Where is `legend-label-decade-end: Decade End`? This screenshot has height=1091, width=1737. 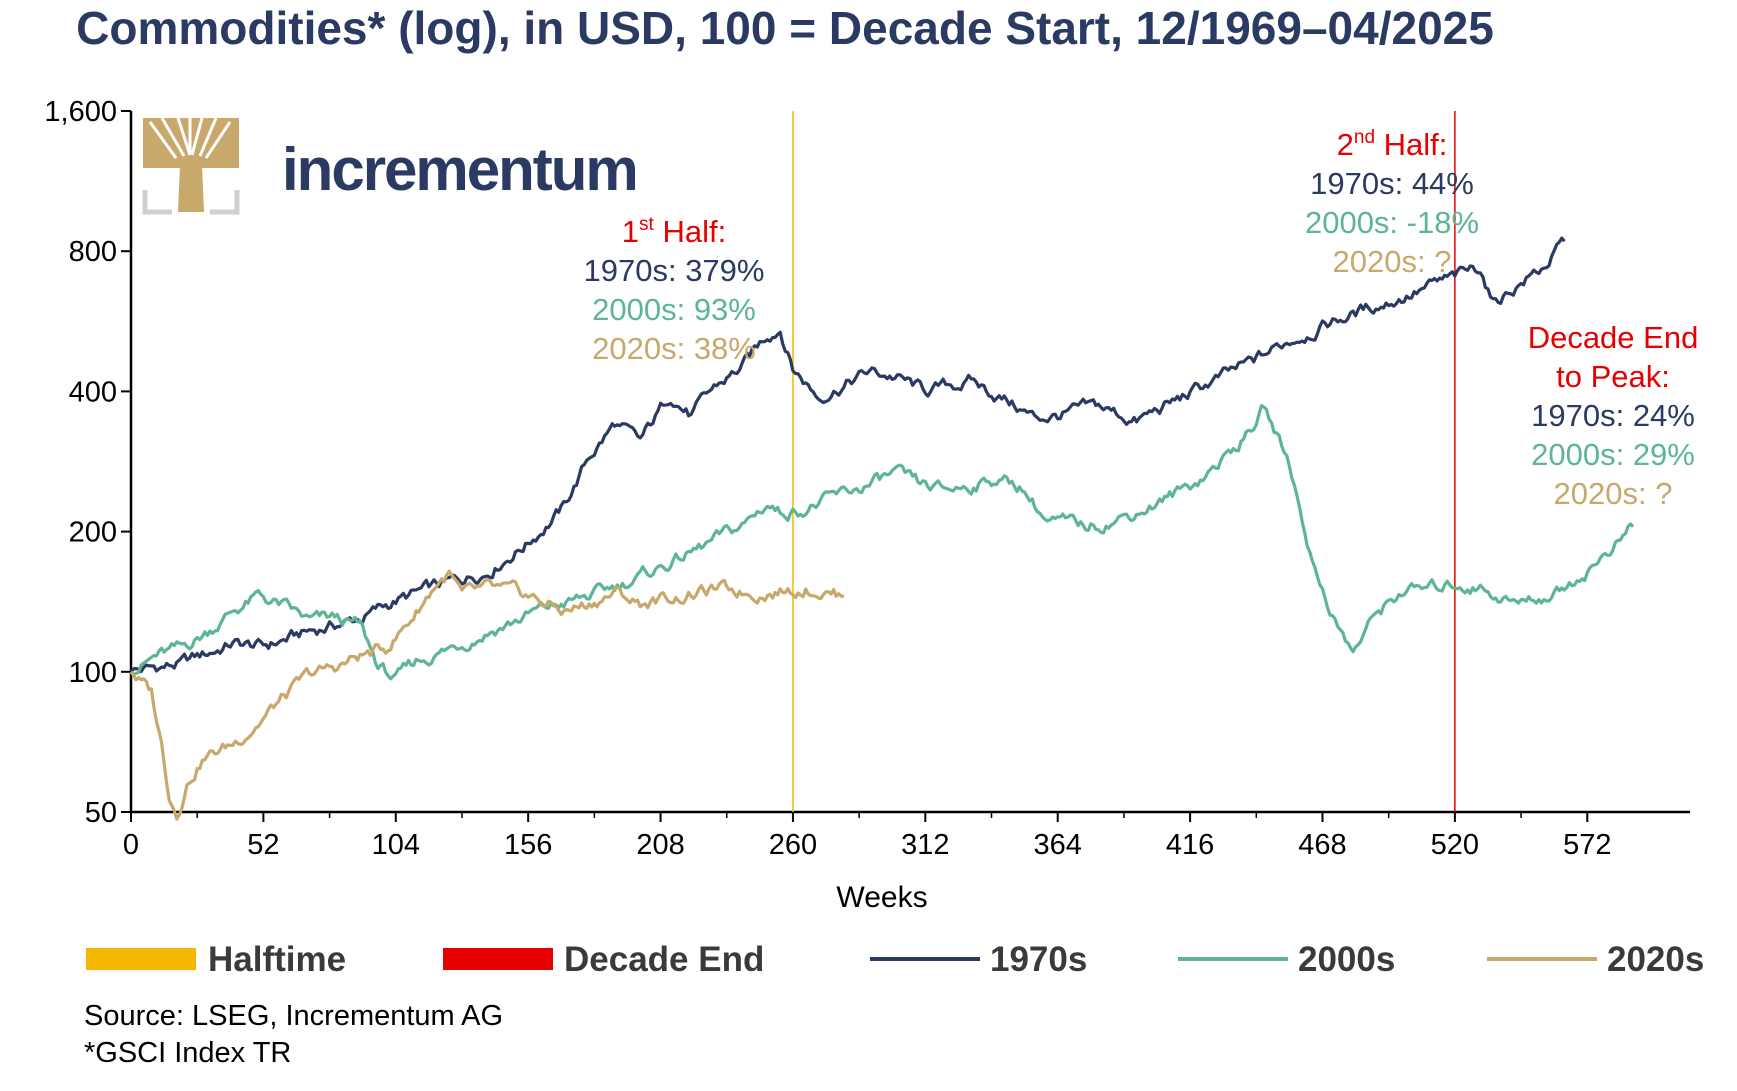 legend-label-decade-end: Decade End is located at coordinates (664, 959).